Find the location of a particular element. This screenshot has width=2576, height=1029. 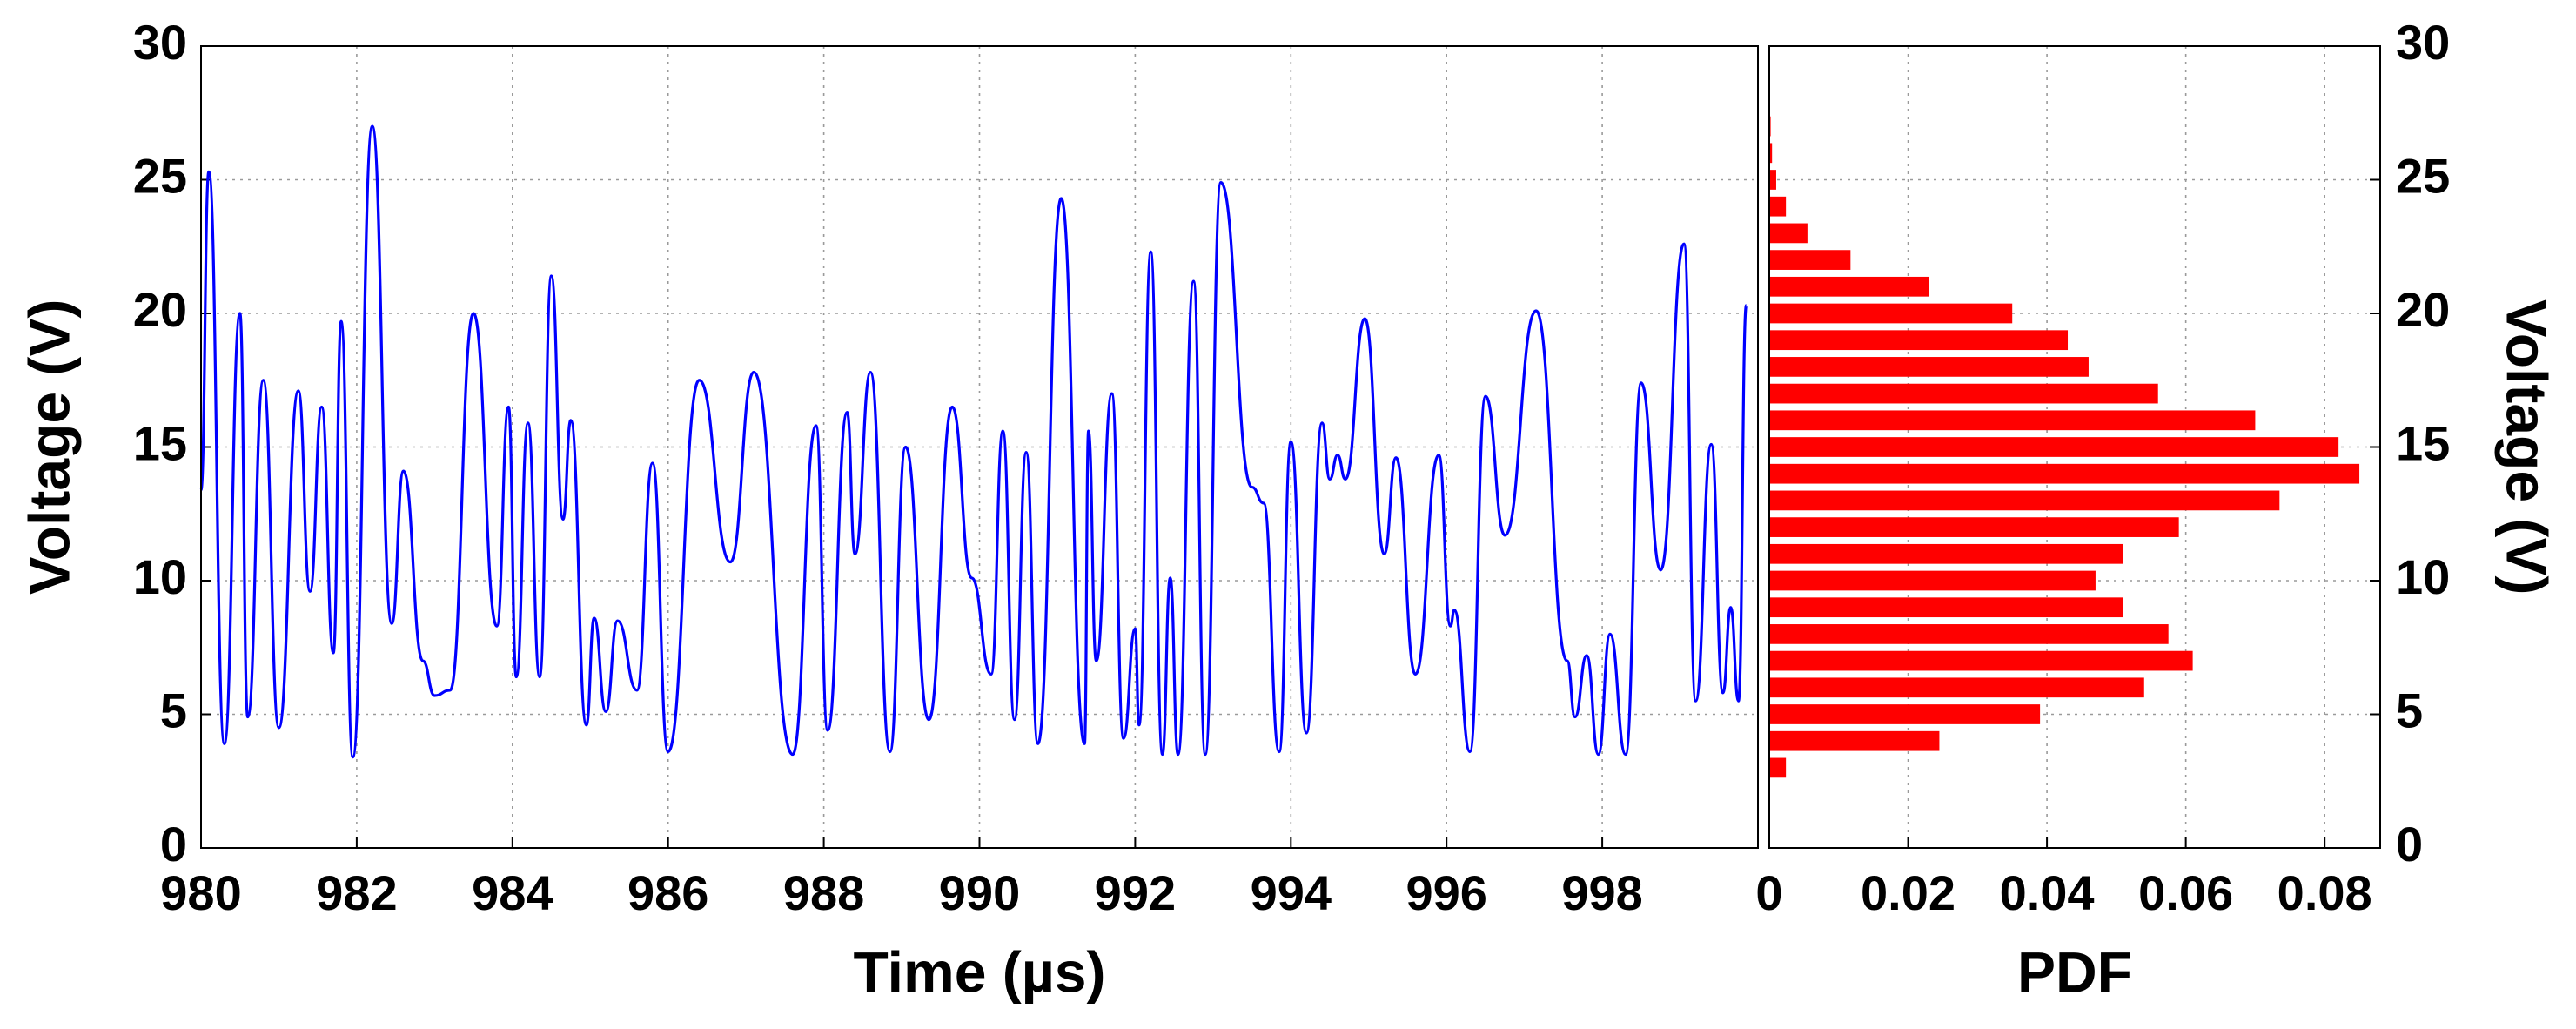

x-tick-label: 984 is located at coordinates (512, 892).